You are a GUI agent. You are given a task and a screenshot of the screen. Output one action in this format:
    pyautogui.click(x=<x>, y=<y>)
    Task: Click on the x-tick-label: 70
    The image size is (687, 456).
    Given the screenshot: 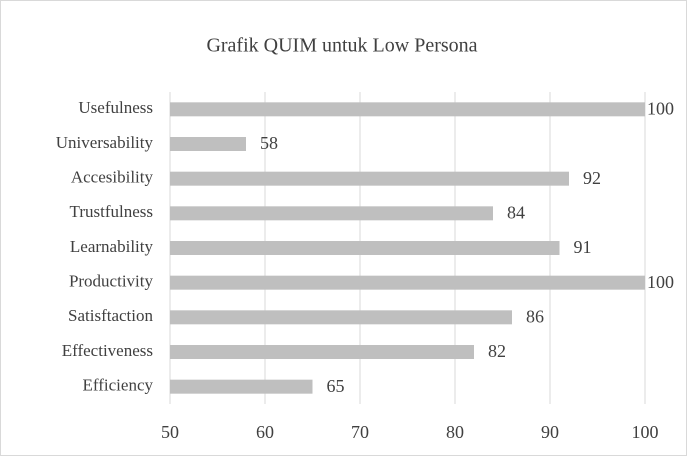 What is the action you would take?
    pyautogui.click(x=360, y=432)
    